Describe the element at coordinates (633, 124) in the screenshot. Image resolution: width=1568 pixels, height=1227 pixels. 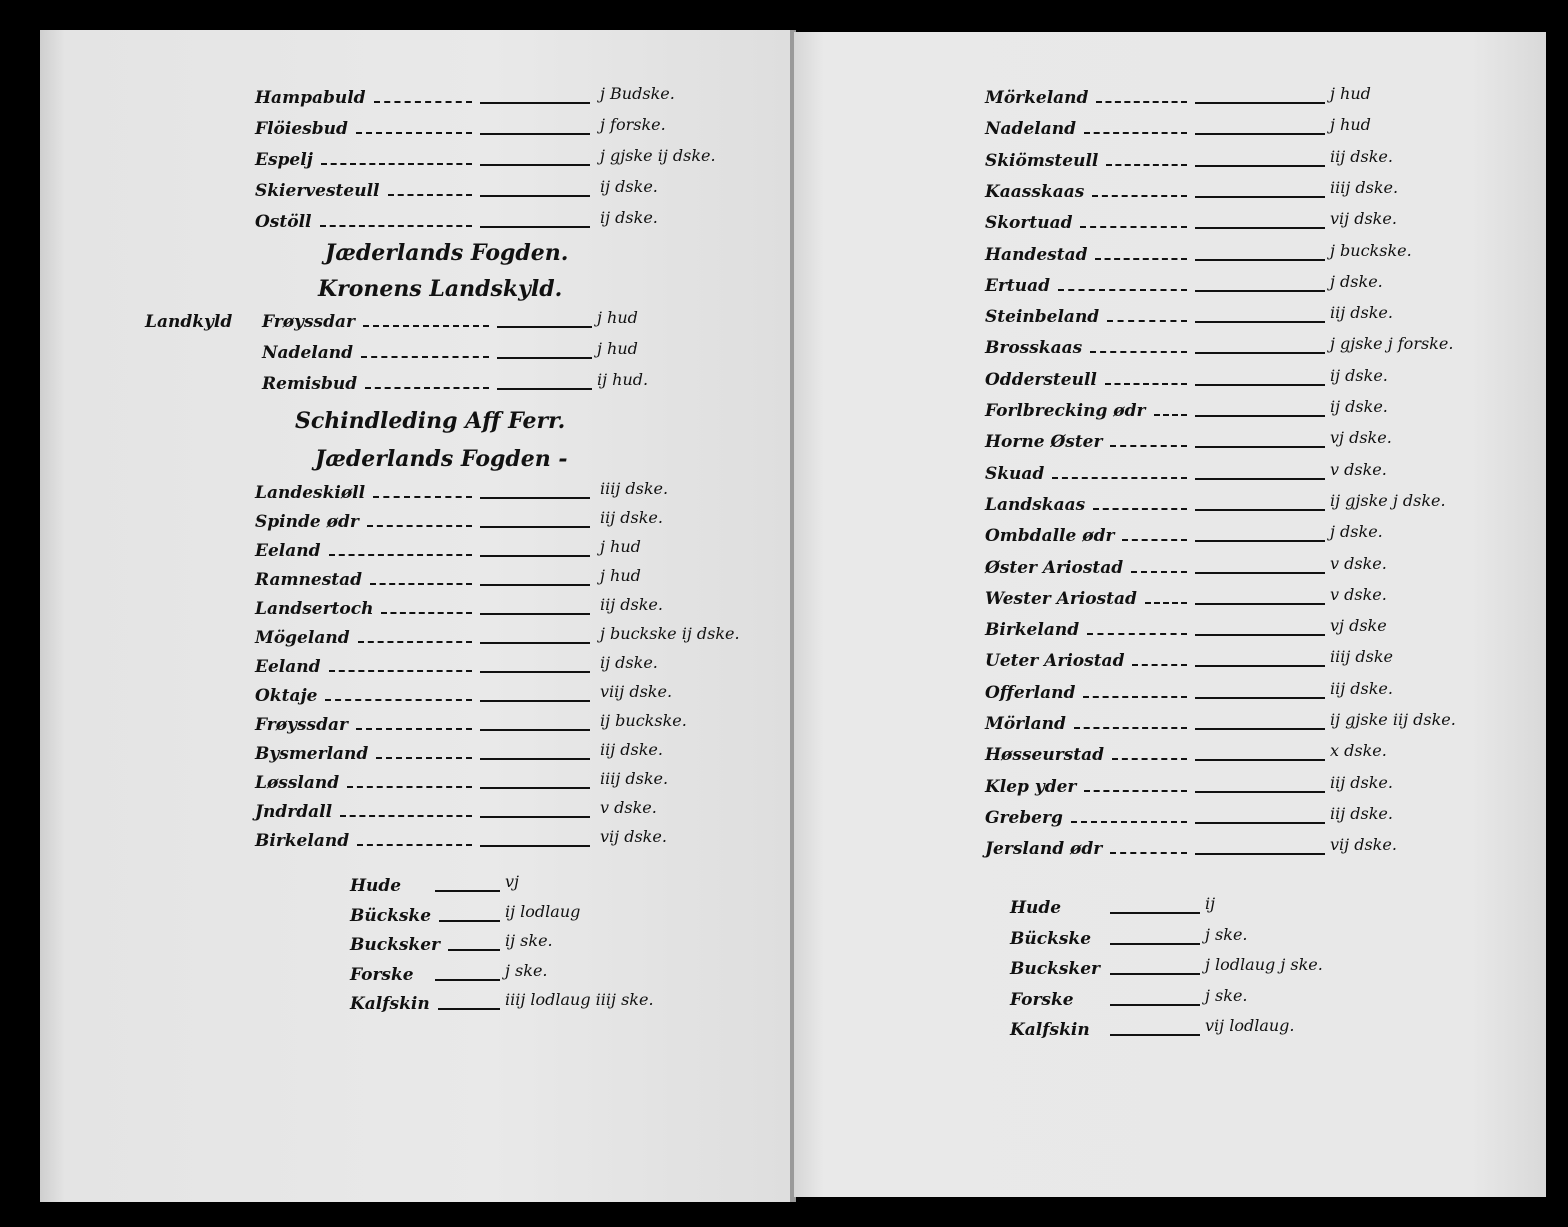
I see `tax-value: j forske.` at that location.